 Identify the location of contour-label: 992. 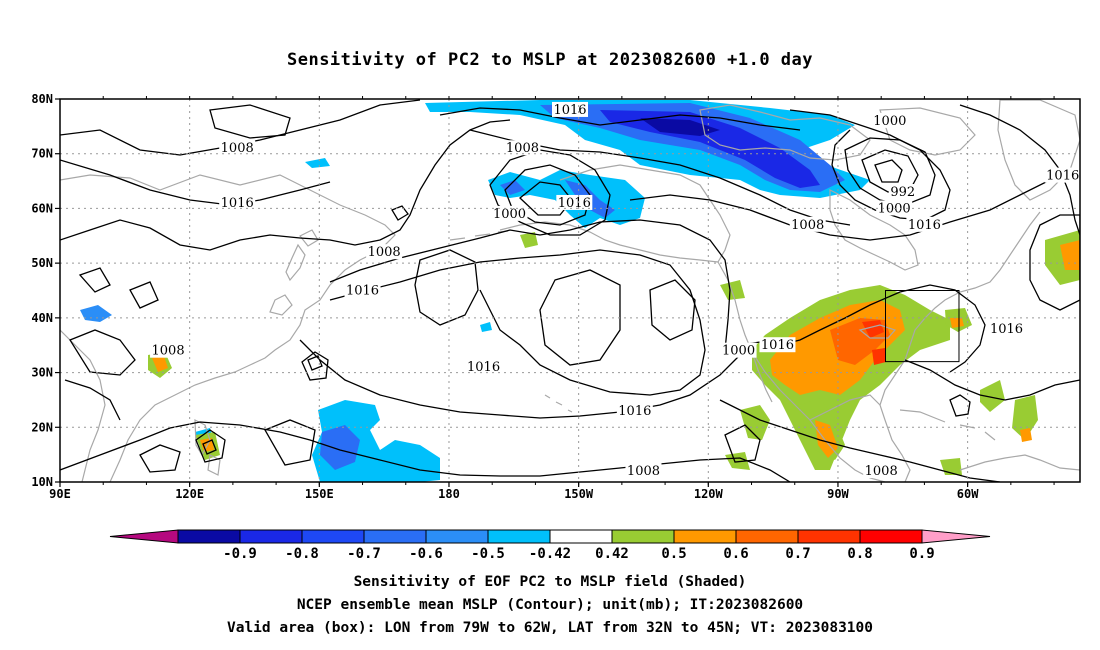
(902, 192).